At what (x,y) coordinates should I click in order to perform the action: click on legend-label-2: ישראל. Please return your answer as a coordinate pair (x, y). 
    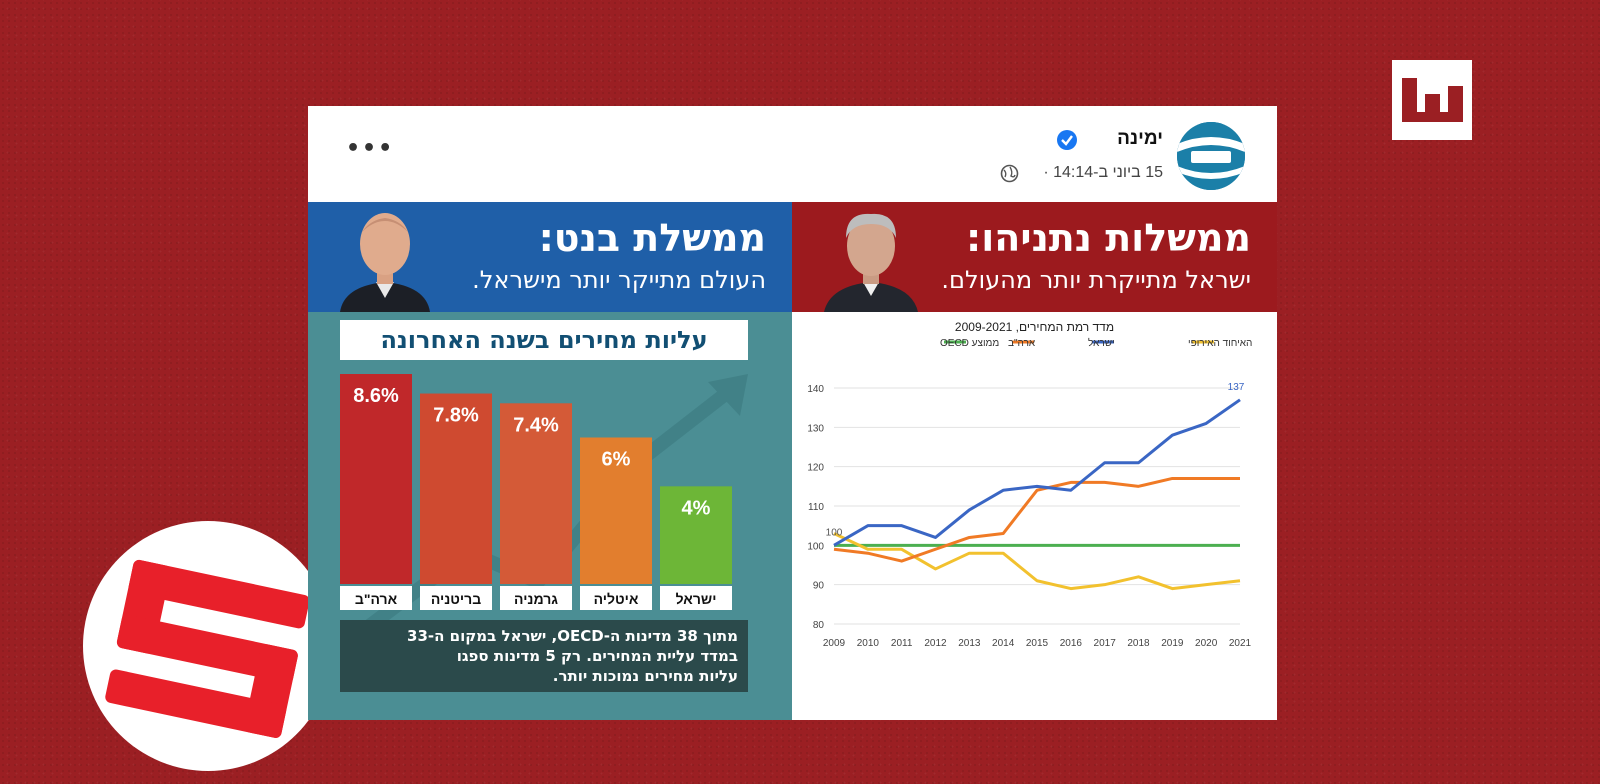
    Looking at the image, I should click on (1101, 343).